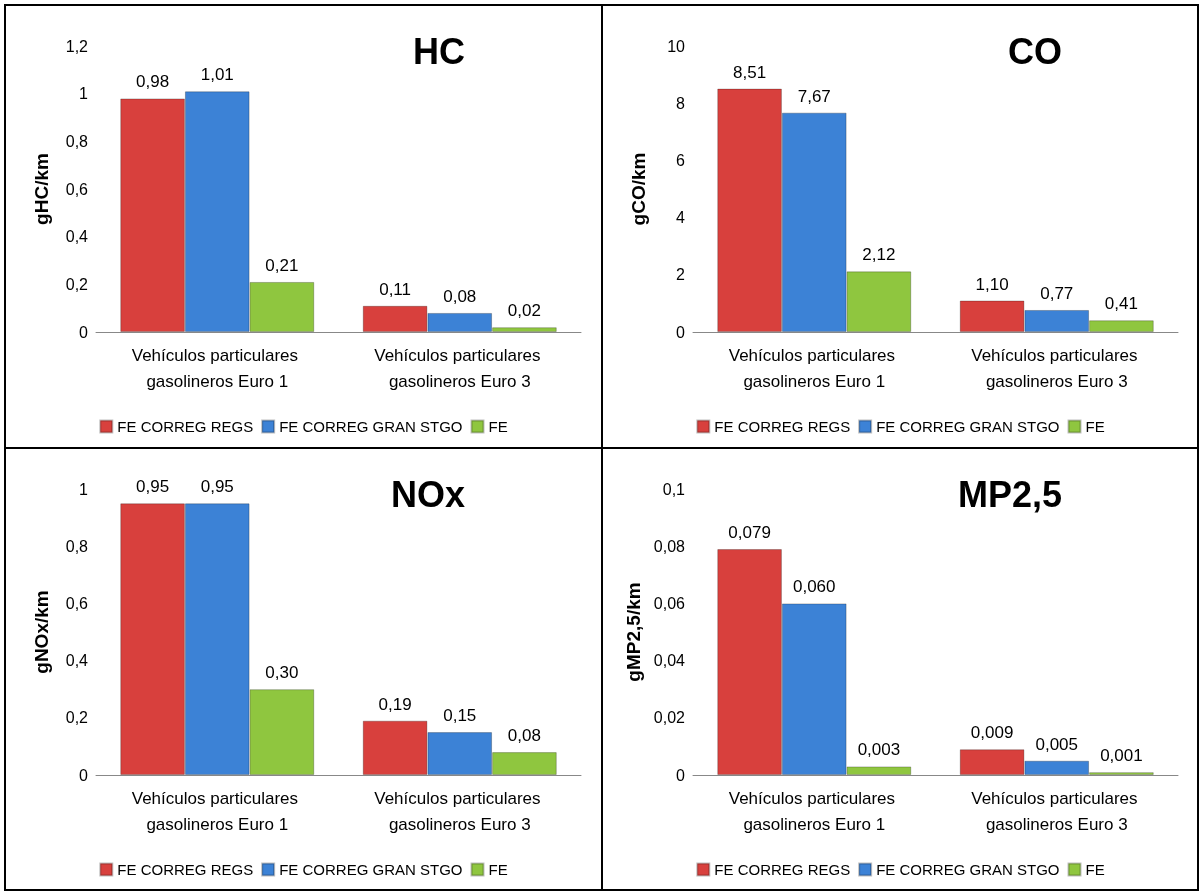 This screenshot has height=895, width=1203. I want to click on data-label: 0,060, so click(814, 586).